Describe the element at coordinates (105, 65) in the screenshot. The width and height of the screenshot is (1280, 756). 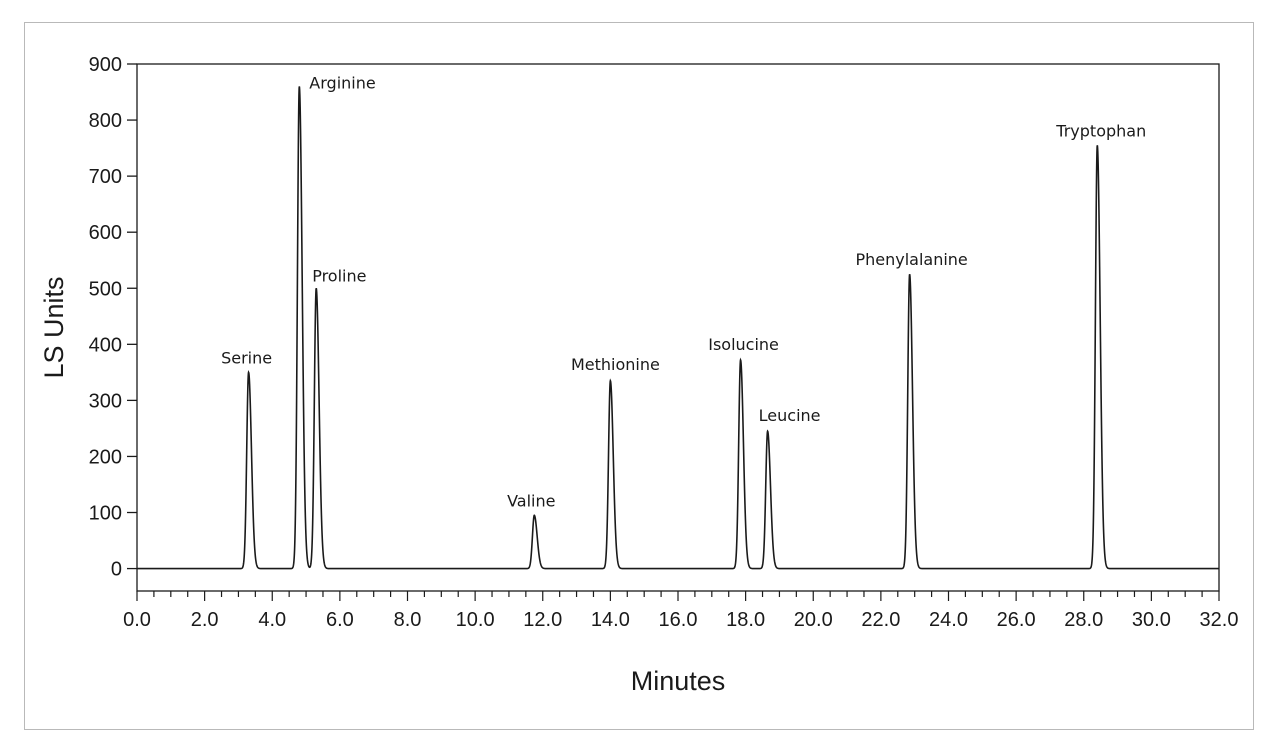
I see `y-tick-label: 900` at that location.